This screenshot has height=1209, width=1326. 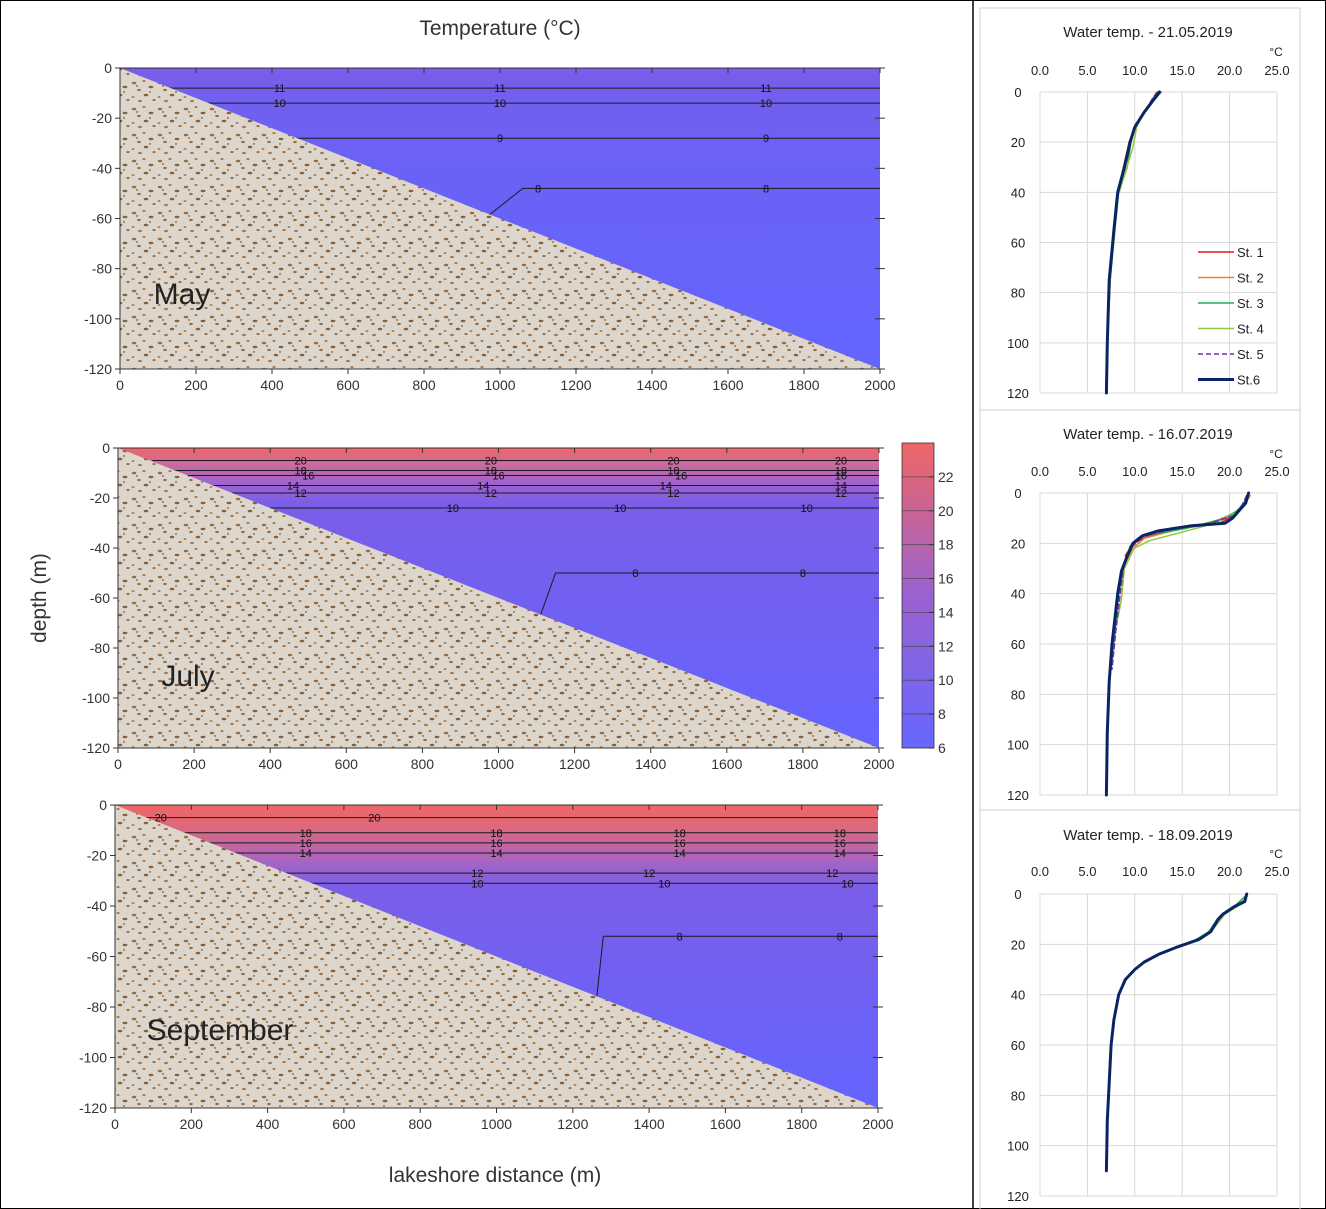 What do you see at coordinates (946, 477) in the screenshot?
I see `colorbar-tick-label: 22` at bounding box center [946, 477].